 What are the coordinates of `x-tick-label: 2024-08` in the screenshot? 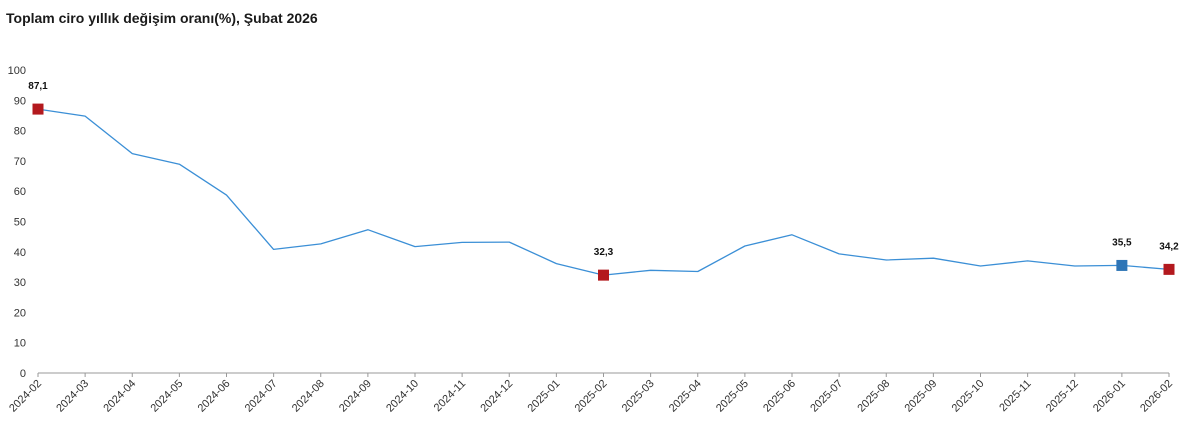 It's located at (308, 396).